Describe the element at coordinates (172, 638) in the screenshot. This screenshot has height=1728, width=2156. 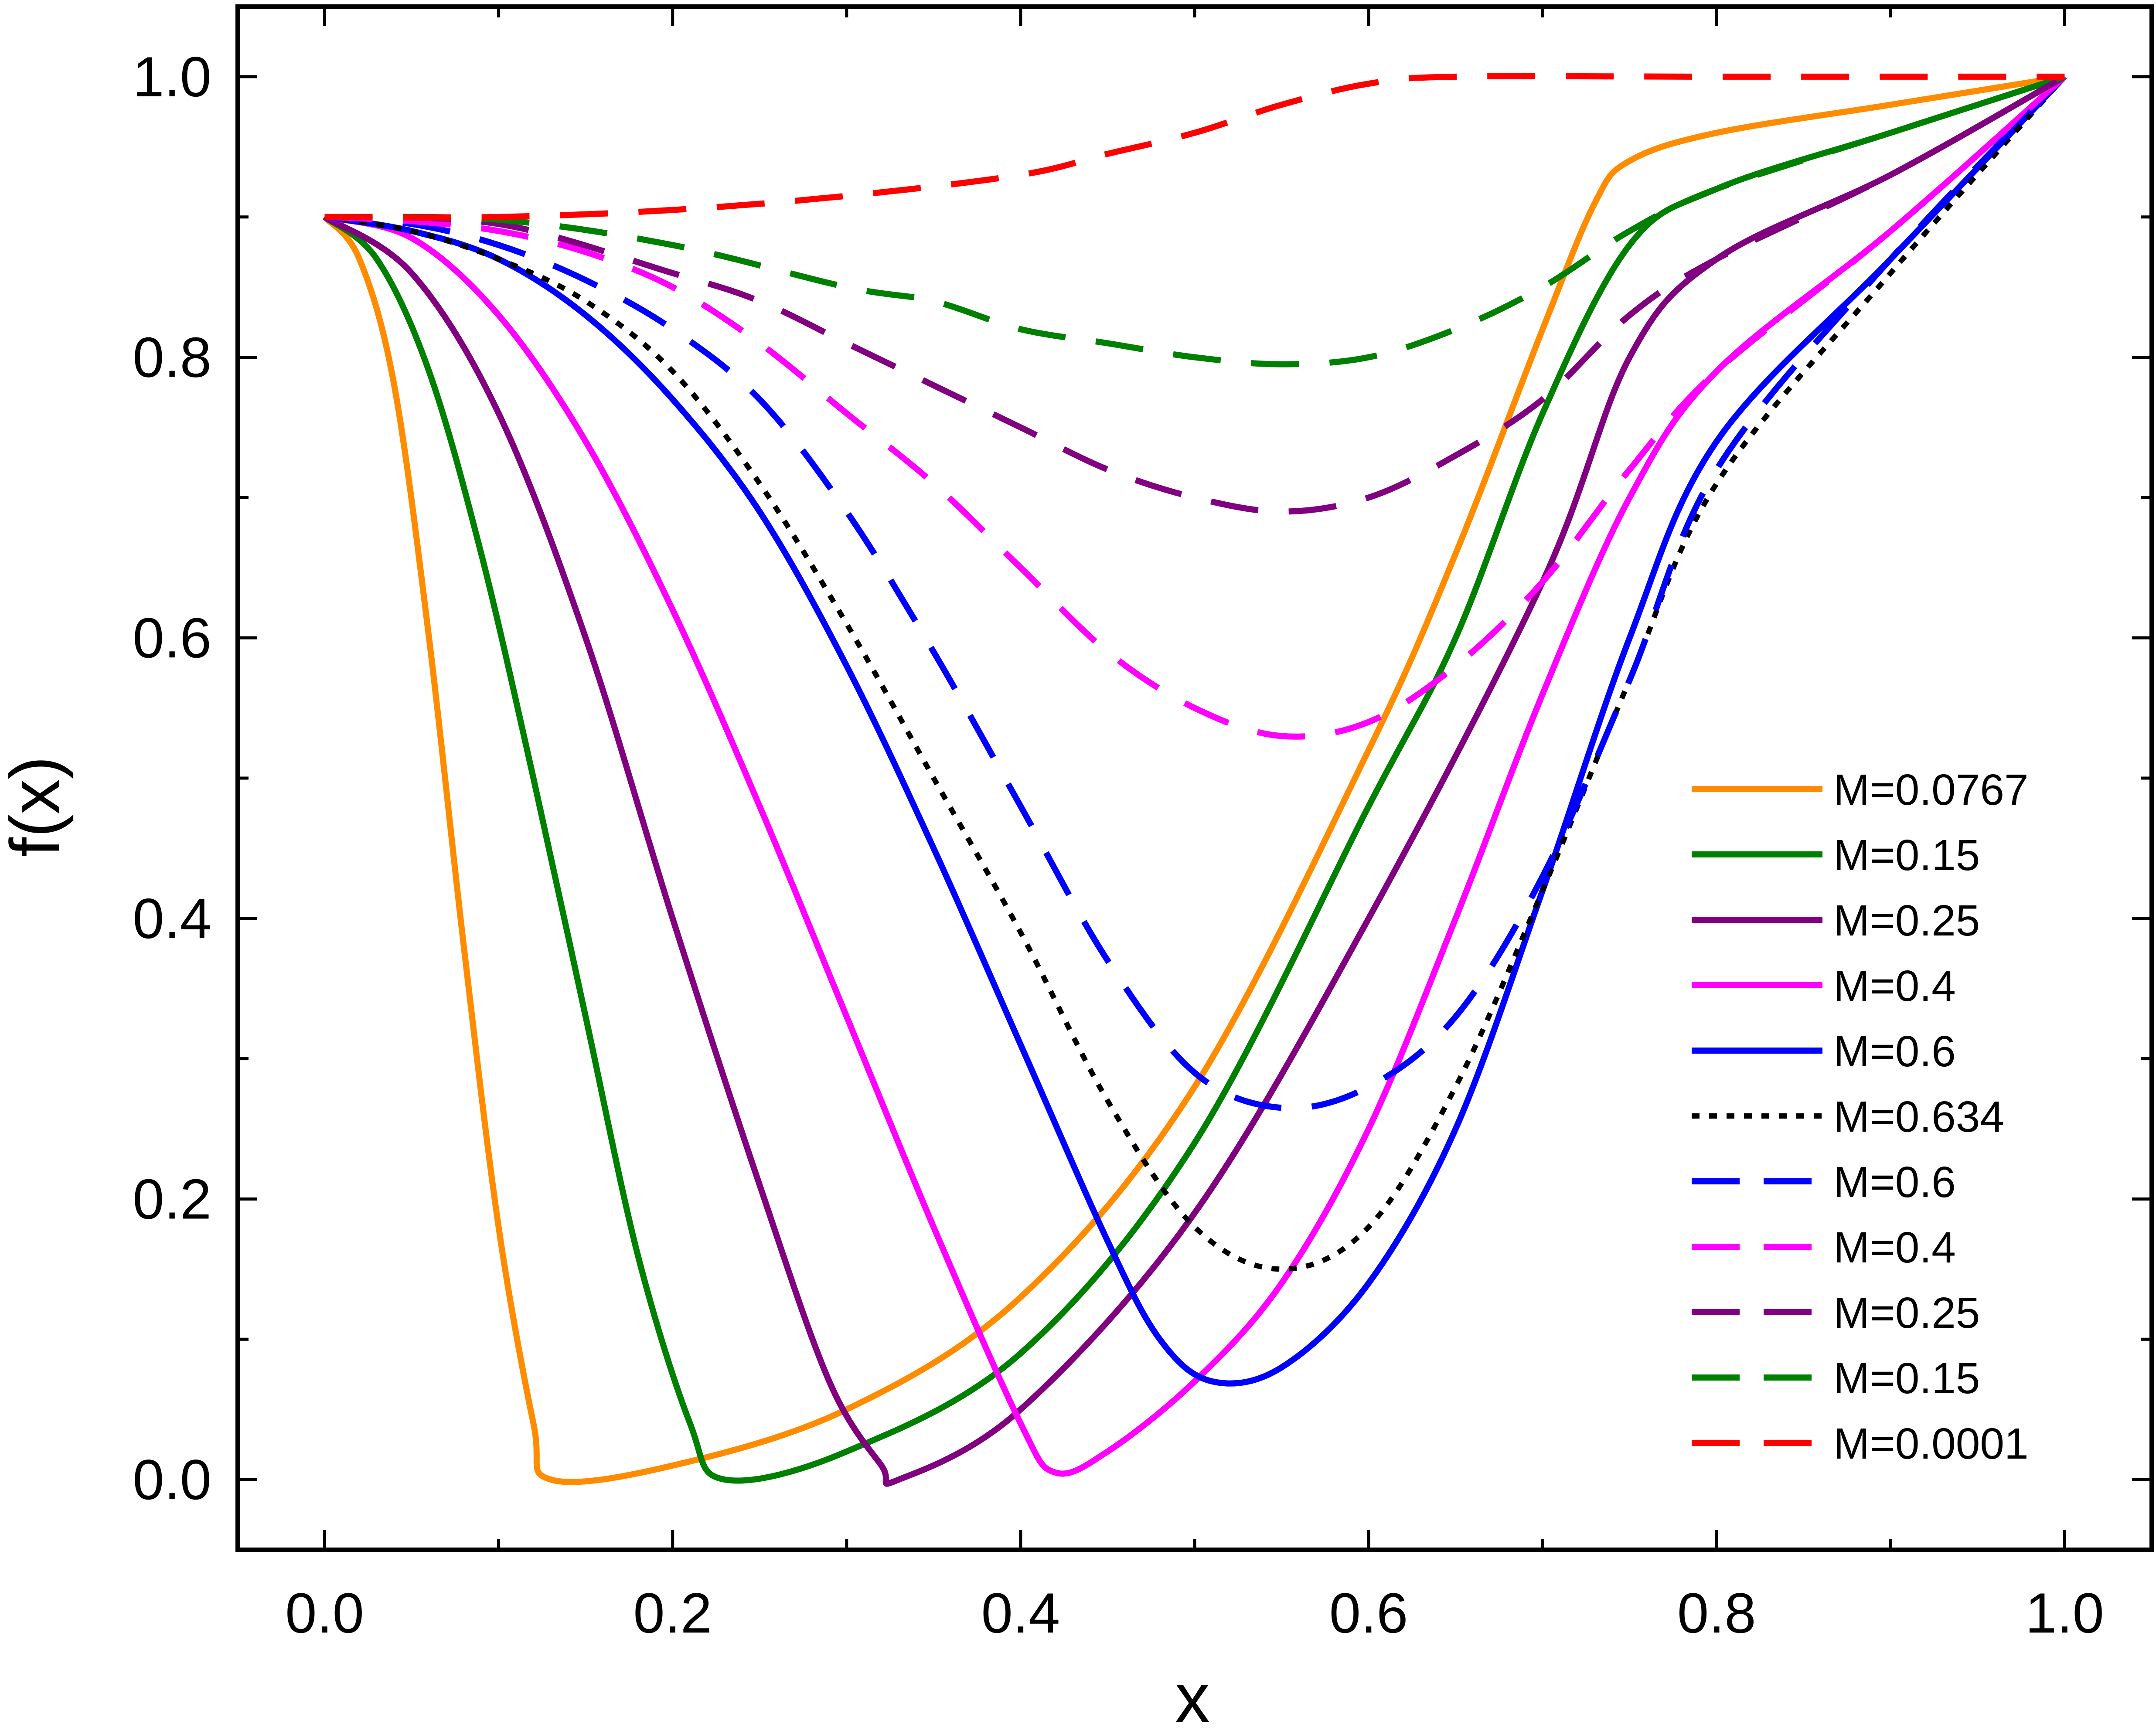
I see `y-tick-label: 0.6` at that location.